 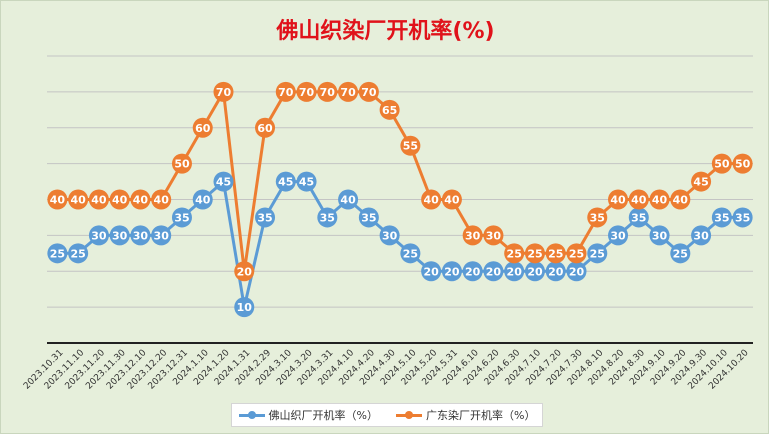 I want to click on legend-item-foshan: 佛山织厂开机率（%）, so click(x=308, y=415).